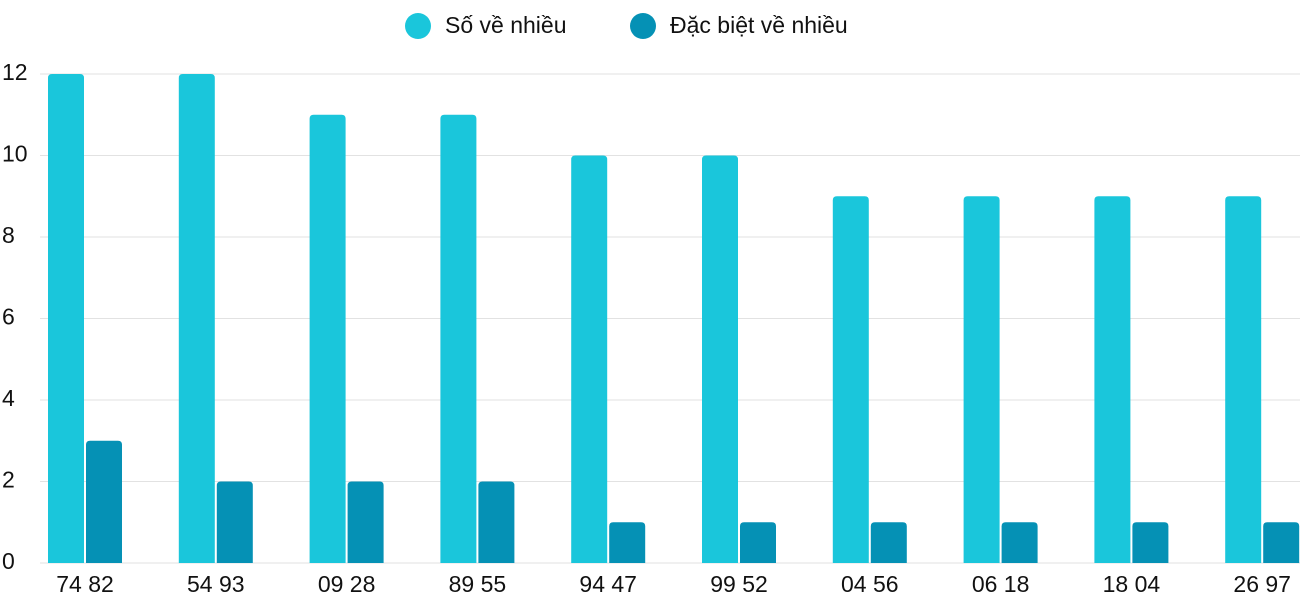  What do you see at coordinates (870, 584) in the screenshot?
I see `x-tick-label: 04 56` at bounding box center [870, 584].